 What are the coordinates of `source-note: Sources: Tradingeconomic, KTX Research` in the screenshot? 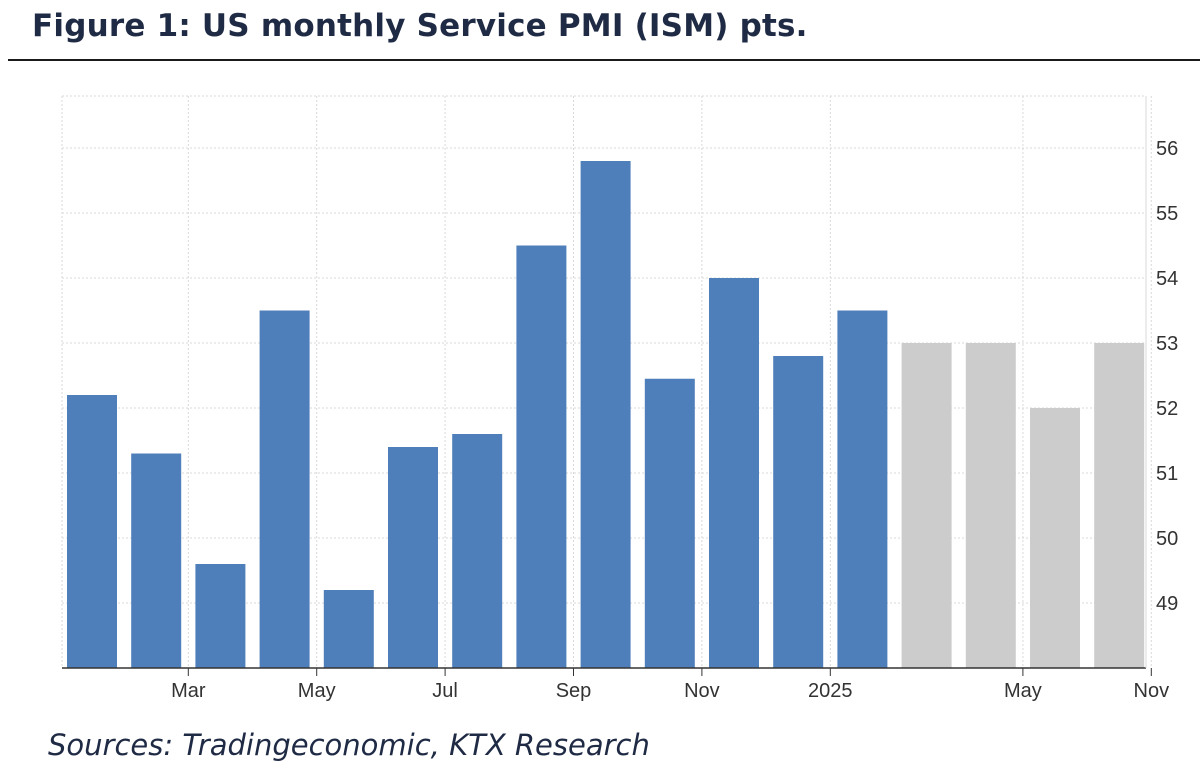 It's located at (349, 745).